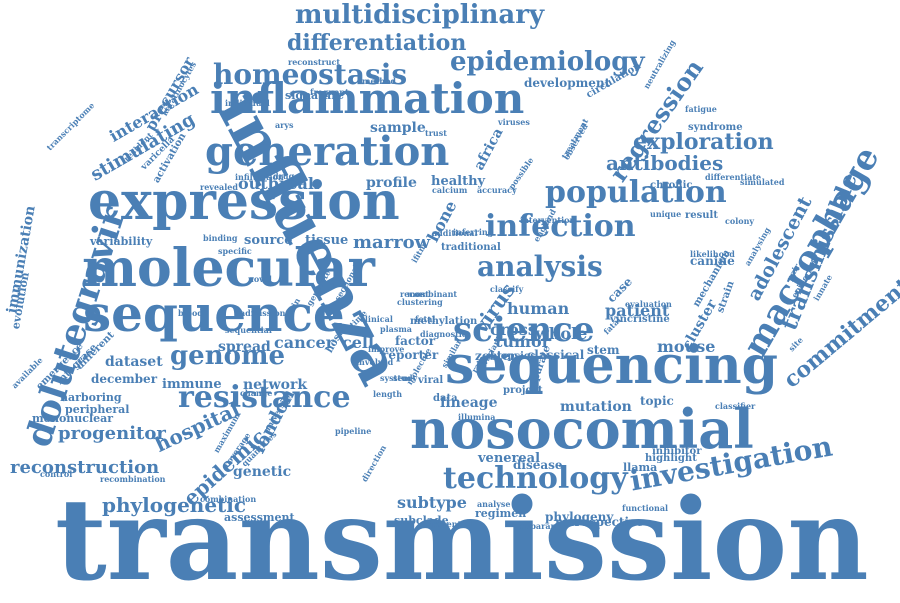 Image resolution: width=900 pixels, height=603 pixels. I want to click on cloud-word: most, so click(418, 294).